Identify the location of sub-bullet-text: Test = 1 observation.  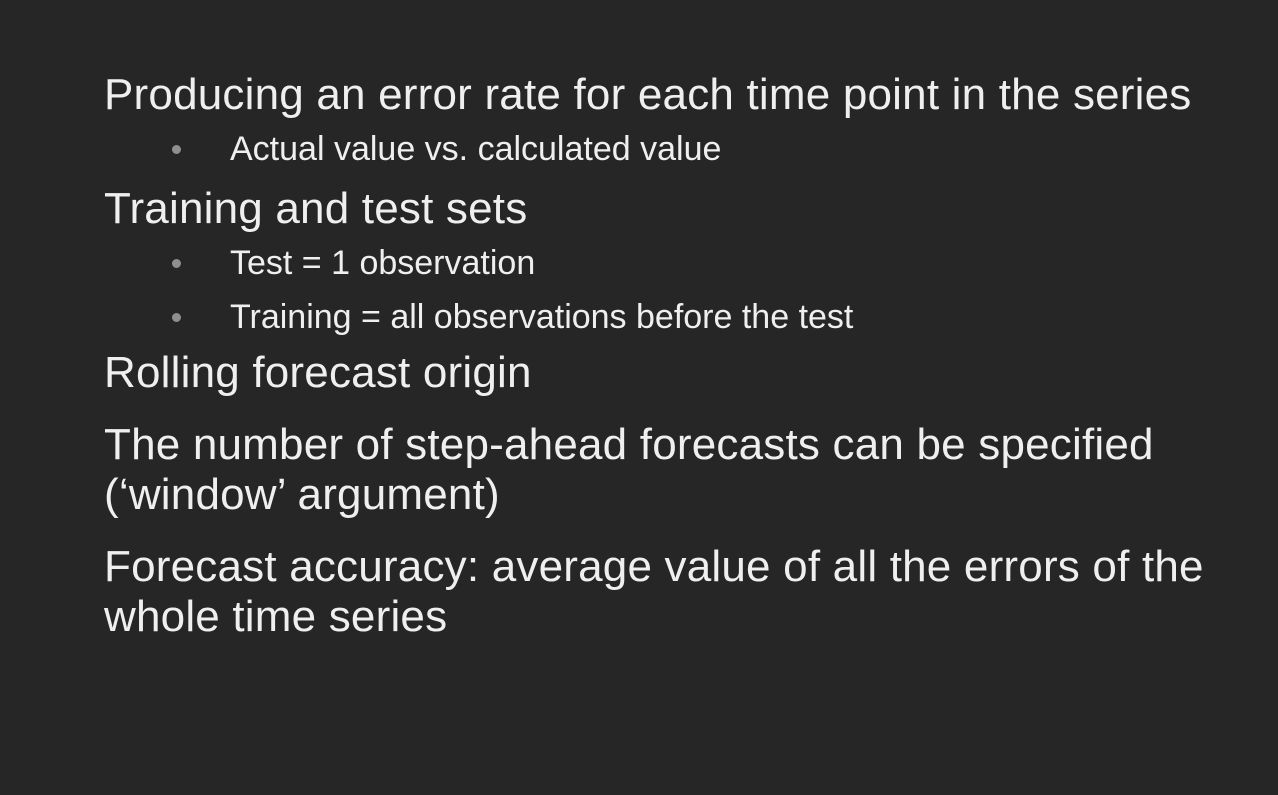
(383, 263).